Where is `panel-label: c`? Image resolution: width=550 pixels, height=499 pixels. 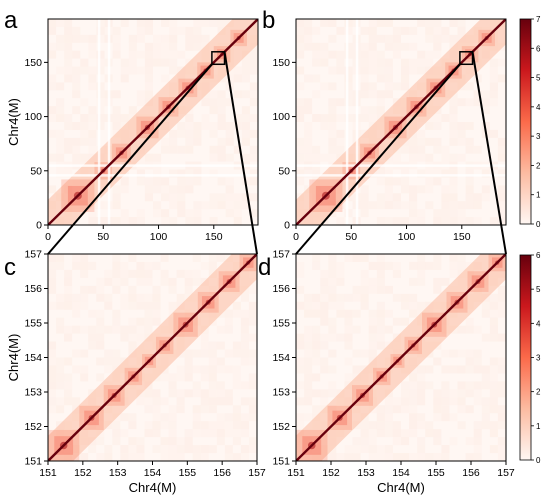
panel-label: c is located at coordinates (10, 267).